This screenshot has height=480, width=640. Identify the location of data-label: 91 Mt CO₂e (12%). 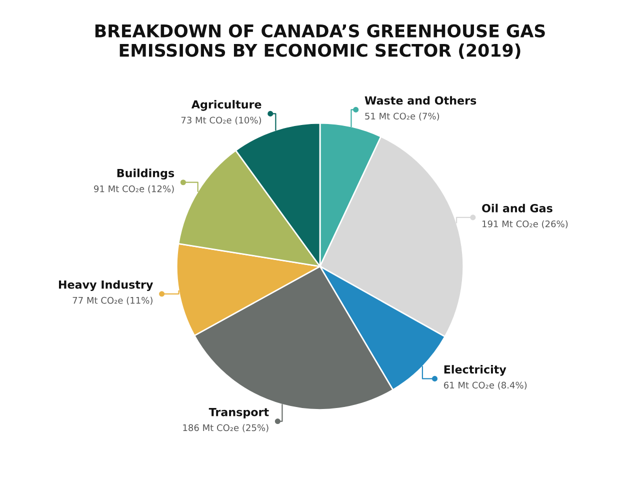
(134, 189).